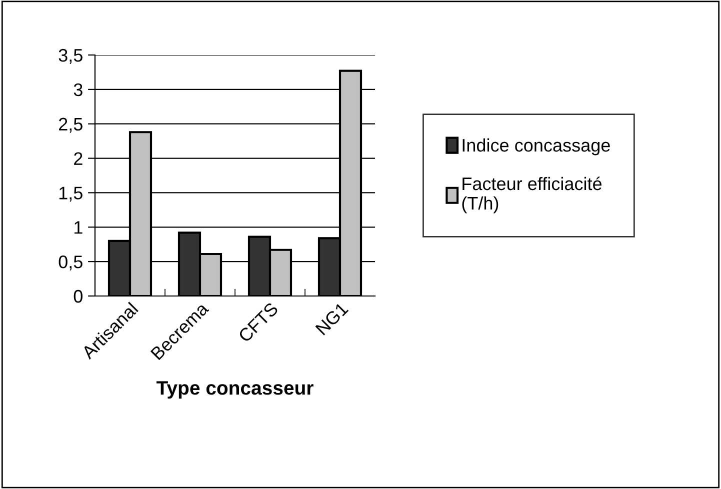 The image size is (721, 489). What do you see at coordinates (532, 195) in the screenshot?
I see `legend-label: Facteur efficiacité (T/h)` at bounding box center [532, 195].